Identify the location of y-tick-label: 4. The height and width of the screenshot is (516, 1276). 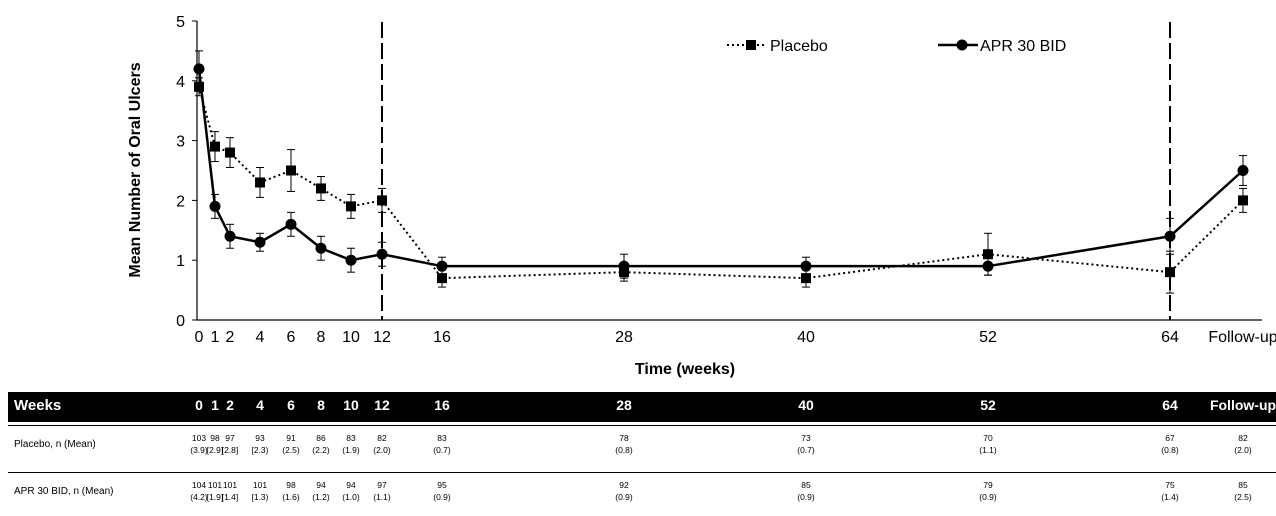
(180, 82).